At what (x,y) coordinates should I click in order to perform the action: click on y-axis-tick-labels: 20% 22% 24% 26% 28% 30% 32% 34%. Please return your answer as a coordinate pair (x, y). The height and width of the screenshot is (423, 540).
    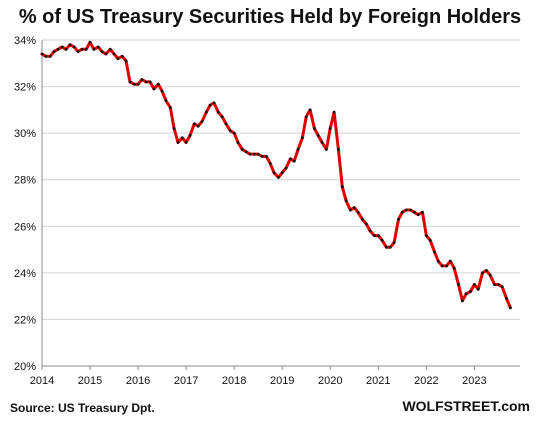
    Looking at the image, I should click on (25, 204).